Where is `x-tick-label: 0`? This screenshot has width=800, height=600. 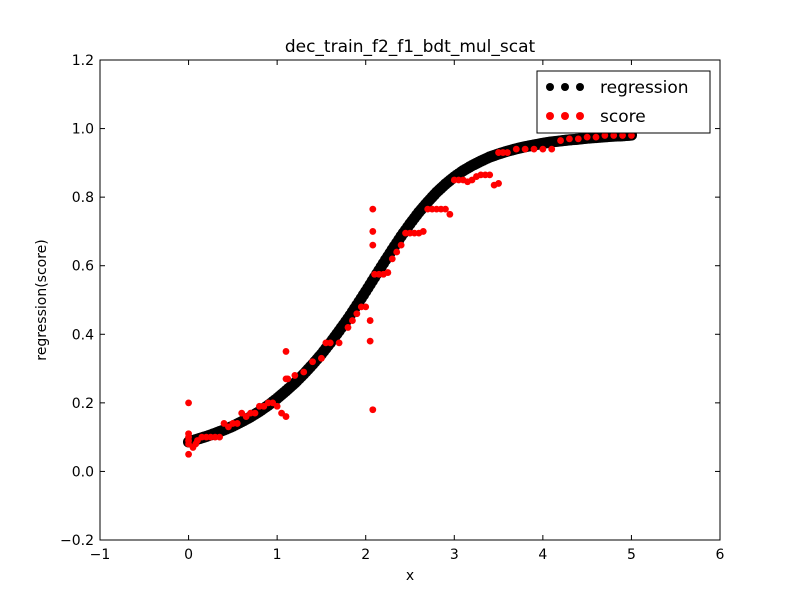
x-tick-label: 0 is located at coordinates (188, 555).